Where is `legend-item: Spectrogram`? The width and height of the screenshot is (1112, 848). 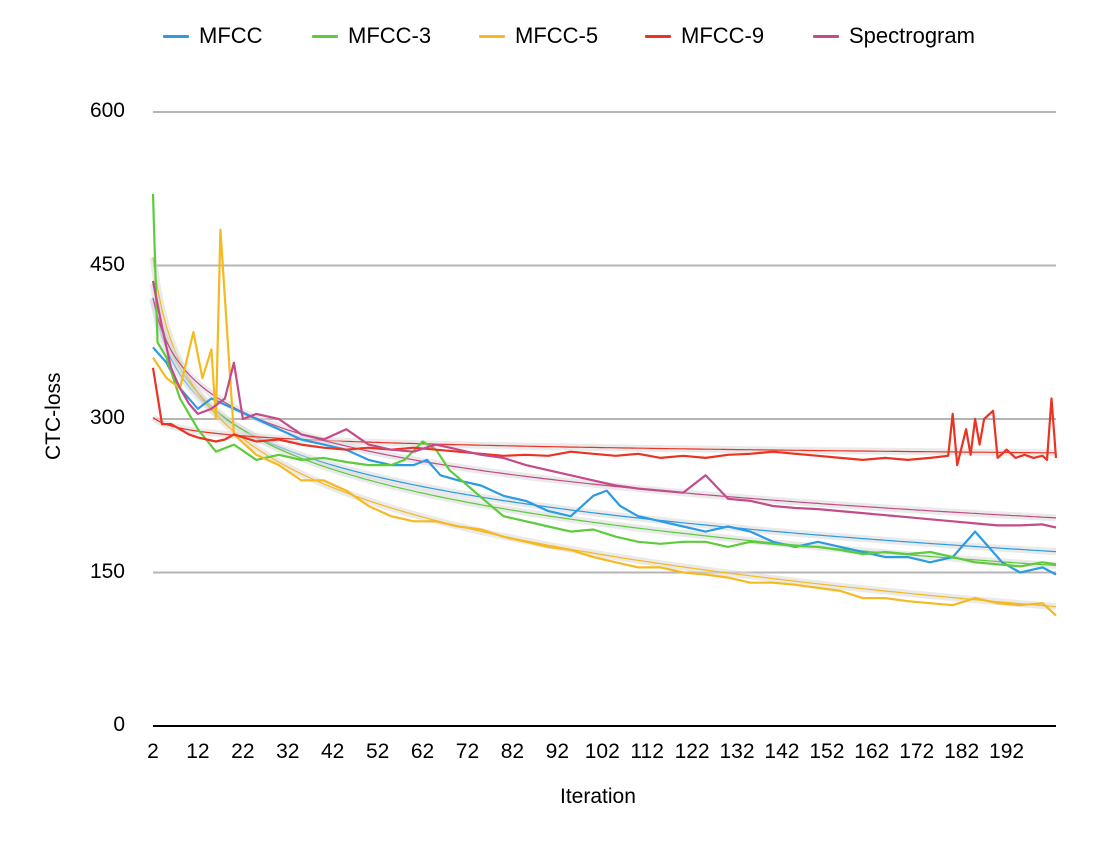
legend-item: Spectrogram is located at coordinates (894, 36).